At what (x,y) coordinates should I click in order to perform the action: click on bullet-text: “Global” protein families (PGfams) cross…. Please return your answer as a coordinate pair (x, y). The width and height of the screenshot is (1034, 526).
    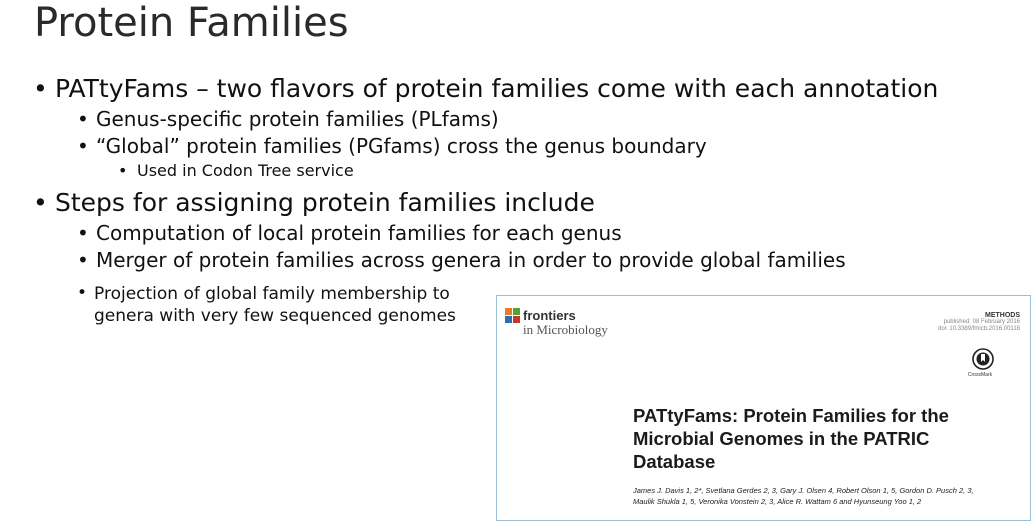
    Looking at the image, I should click on (401, 146).